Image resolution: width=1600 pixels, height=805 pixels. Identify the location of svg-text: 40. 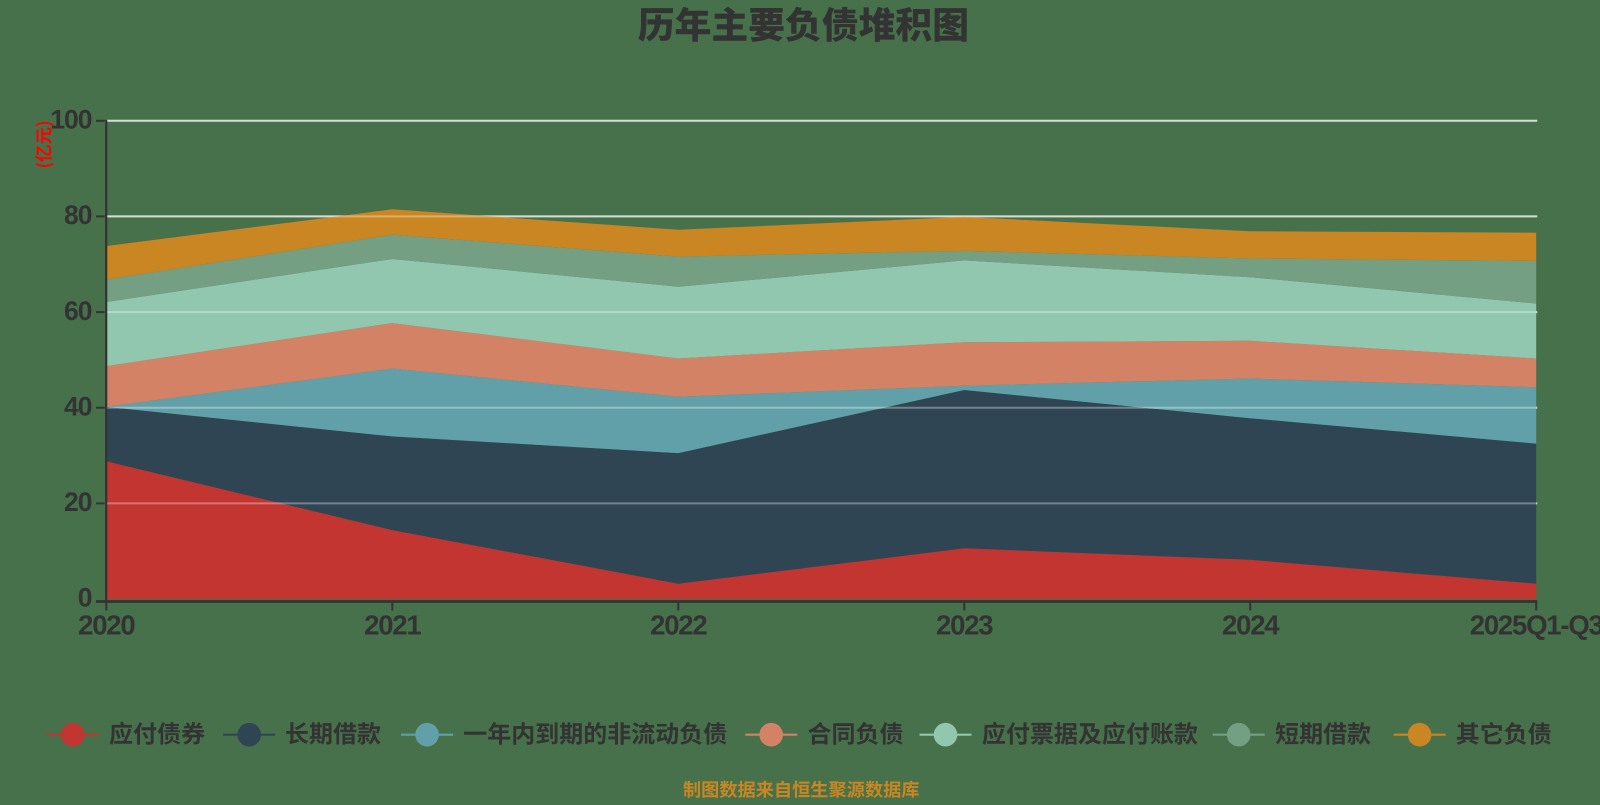
(78, 406).